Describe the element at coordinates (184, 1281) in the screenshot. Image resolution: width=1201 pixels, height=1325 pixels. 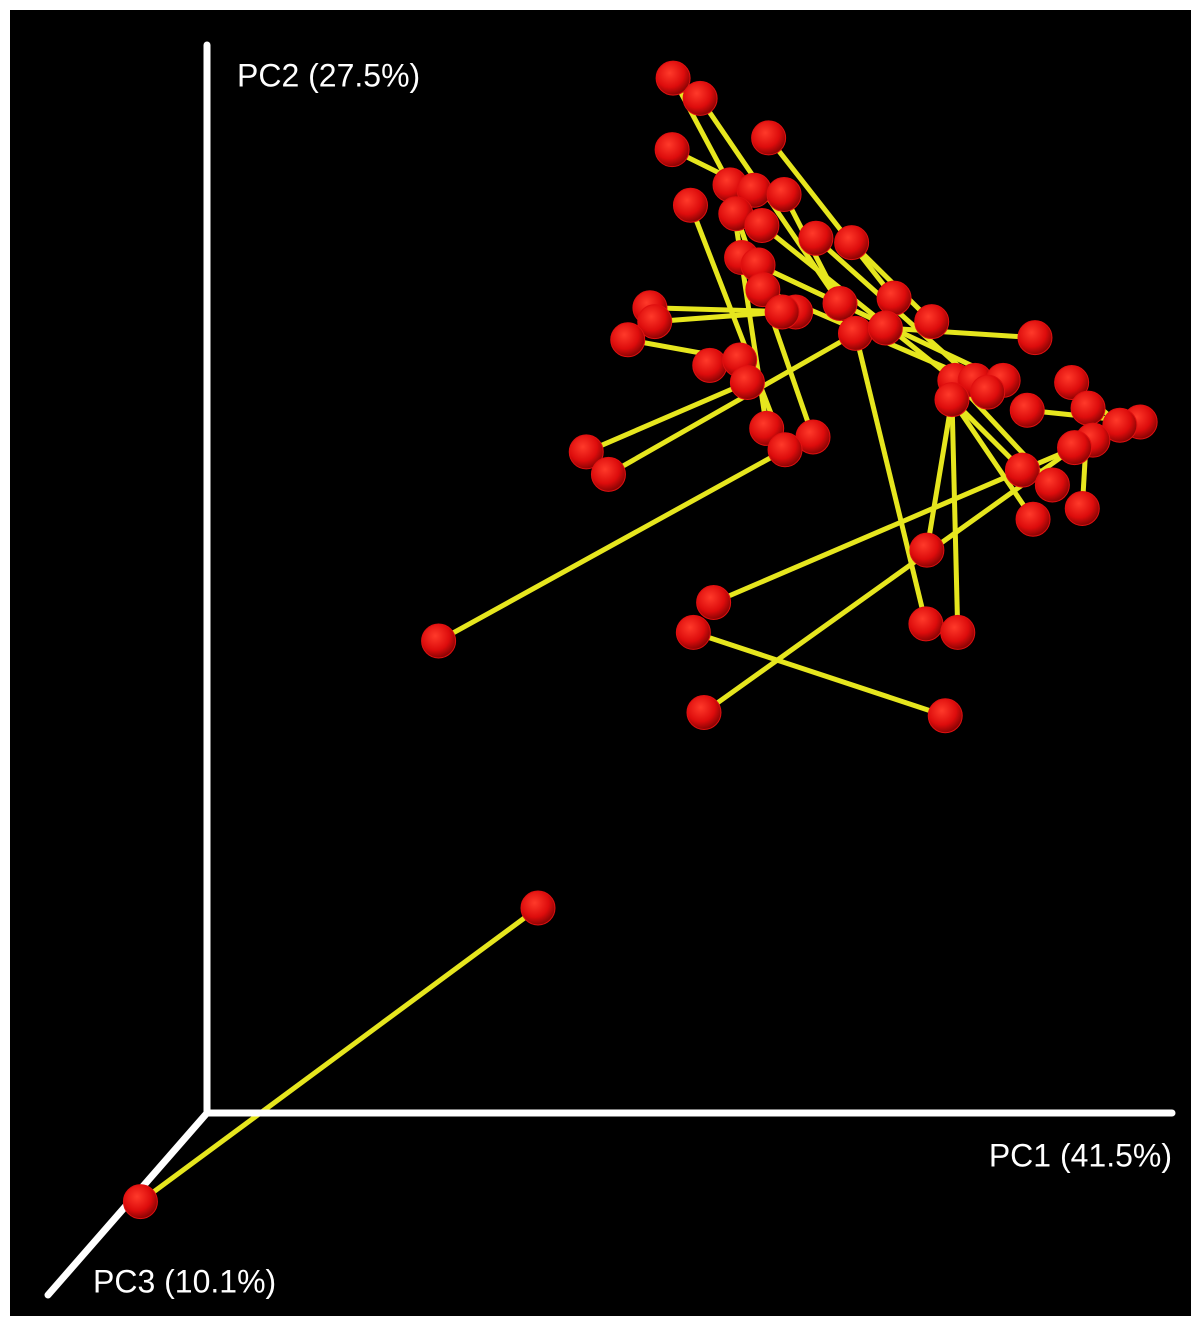
I see `z-axis-label: PC3 (10.1%)` at that location.